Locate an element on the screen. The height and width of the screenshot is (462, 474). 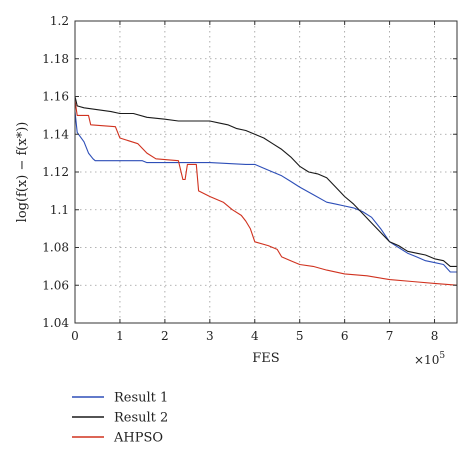
y-tick-label: 1.04 is located at coordinates (55, 323).